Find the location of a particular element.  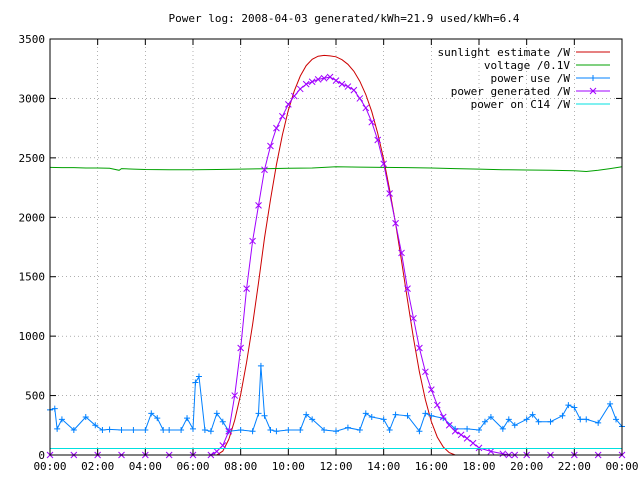

x-tick-label: 18:00 is located at coordinates (478, 466).